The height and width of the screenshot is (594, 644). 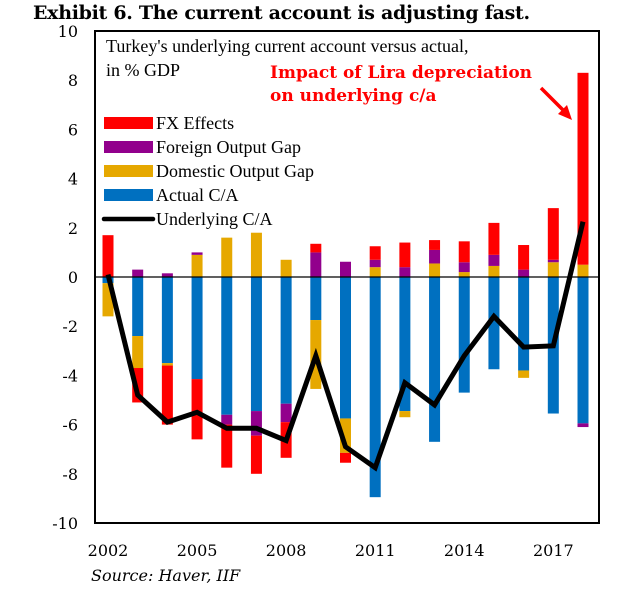 What do you see at coordinates (583, 425) in the screenshot?
I see `bar-foreign-output-gap-2018` at bounding box center [583, 425].